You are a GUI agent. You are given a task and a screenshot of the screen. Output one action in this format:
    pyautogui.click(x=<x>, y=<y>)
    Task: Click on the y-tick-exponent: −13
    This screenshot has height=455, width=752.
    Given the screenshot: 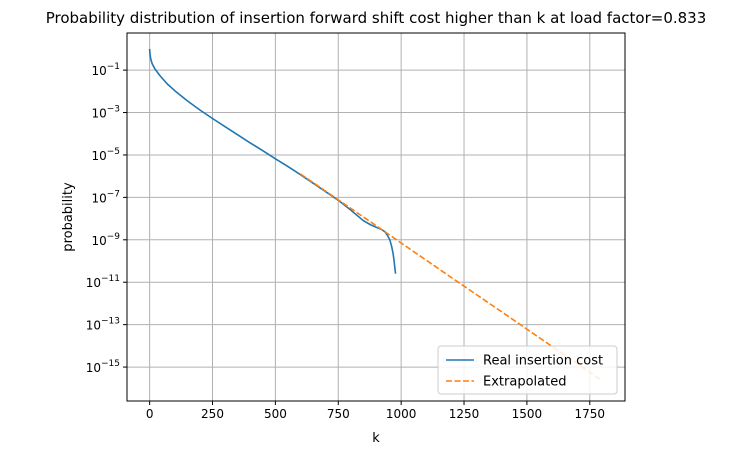 What is the action you would take?
    pyautogui.click(x=110, y=322)
    